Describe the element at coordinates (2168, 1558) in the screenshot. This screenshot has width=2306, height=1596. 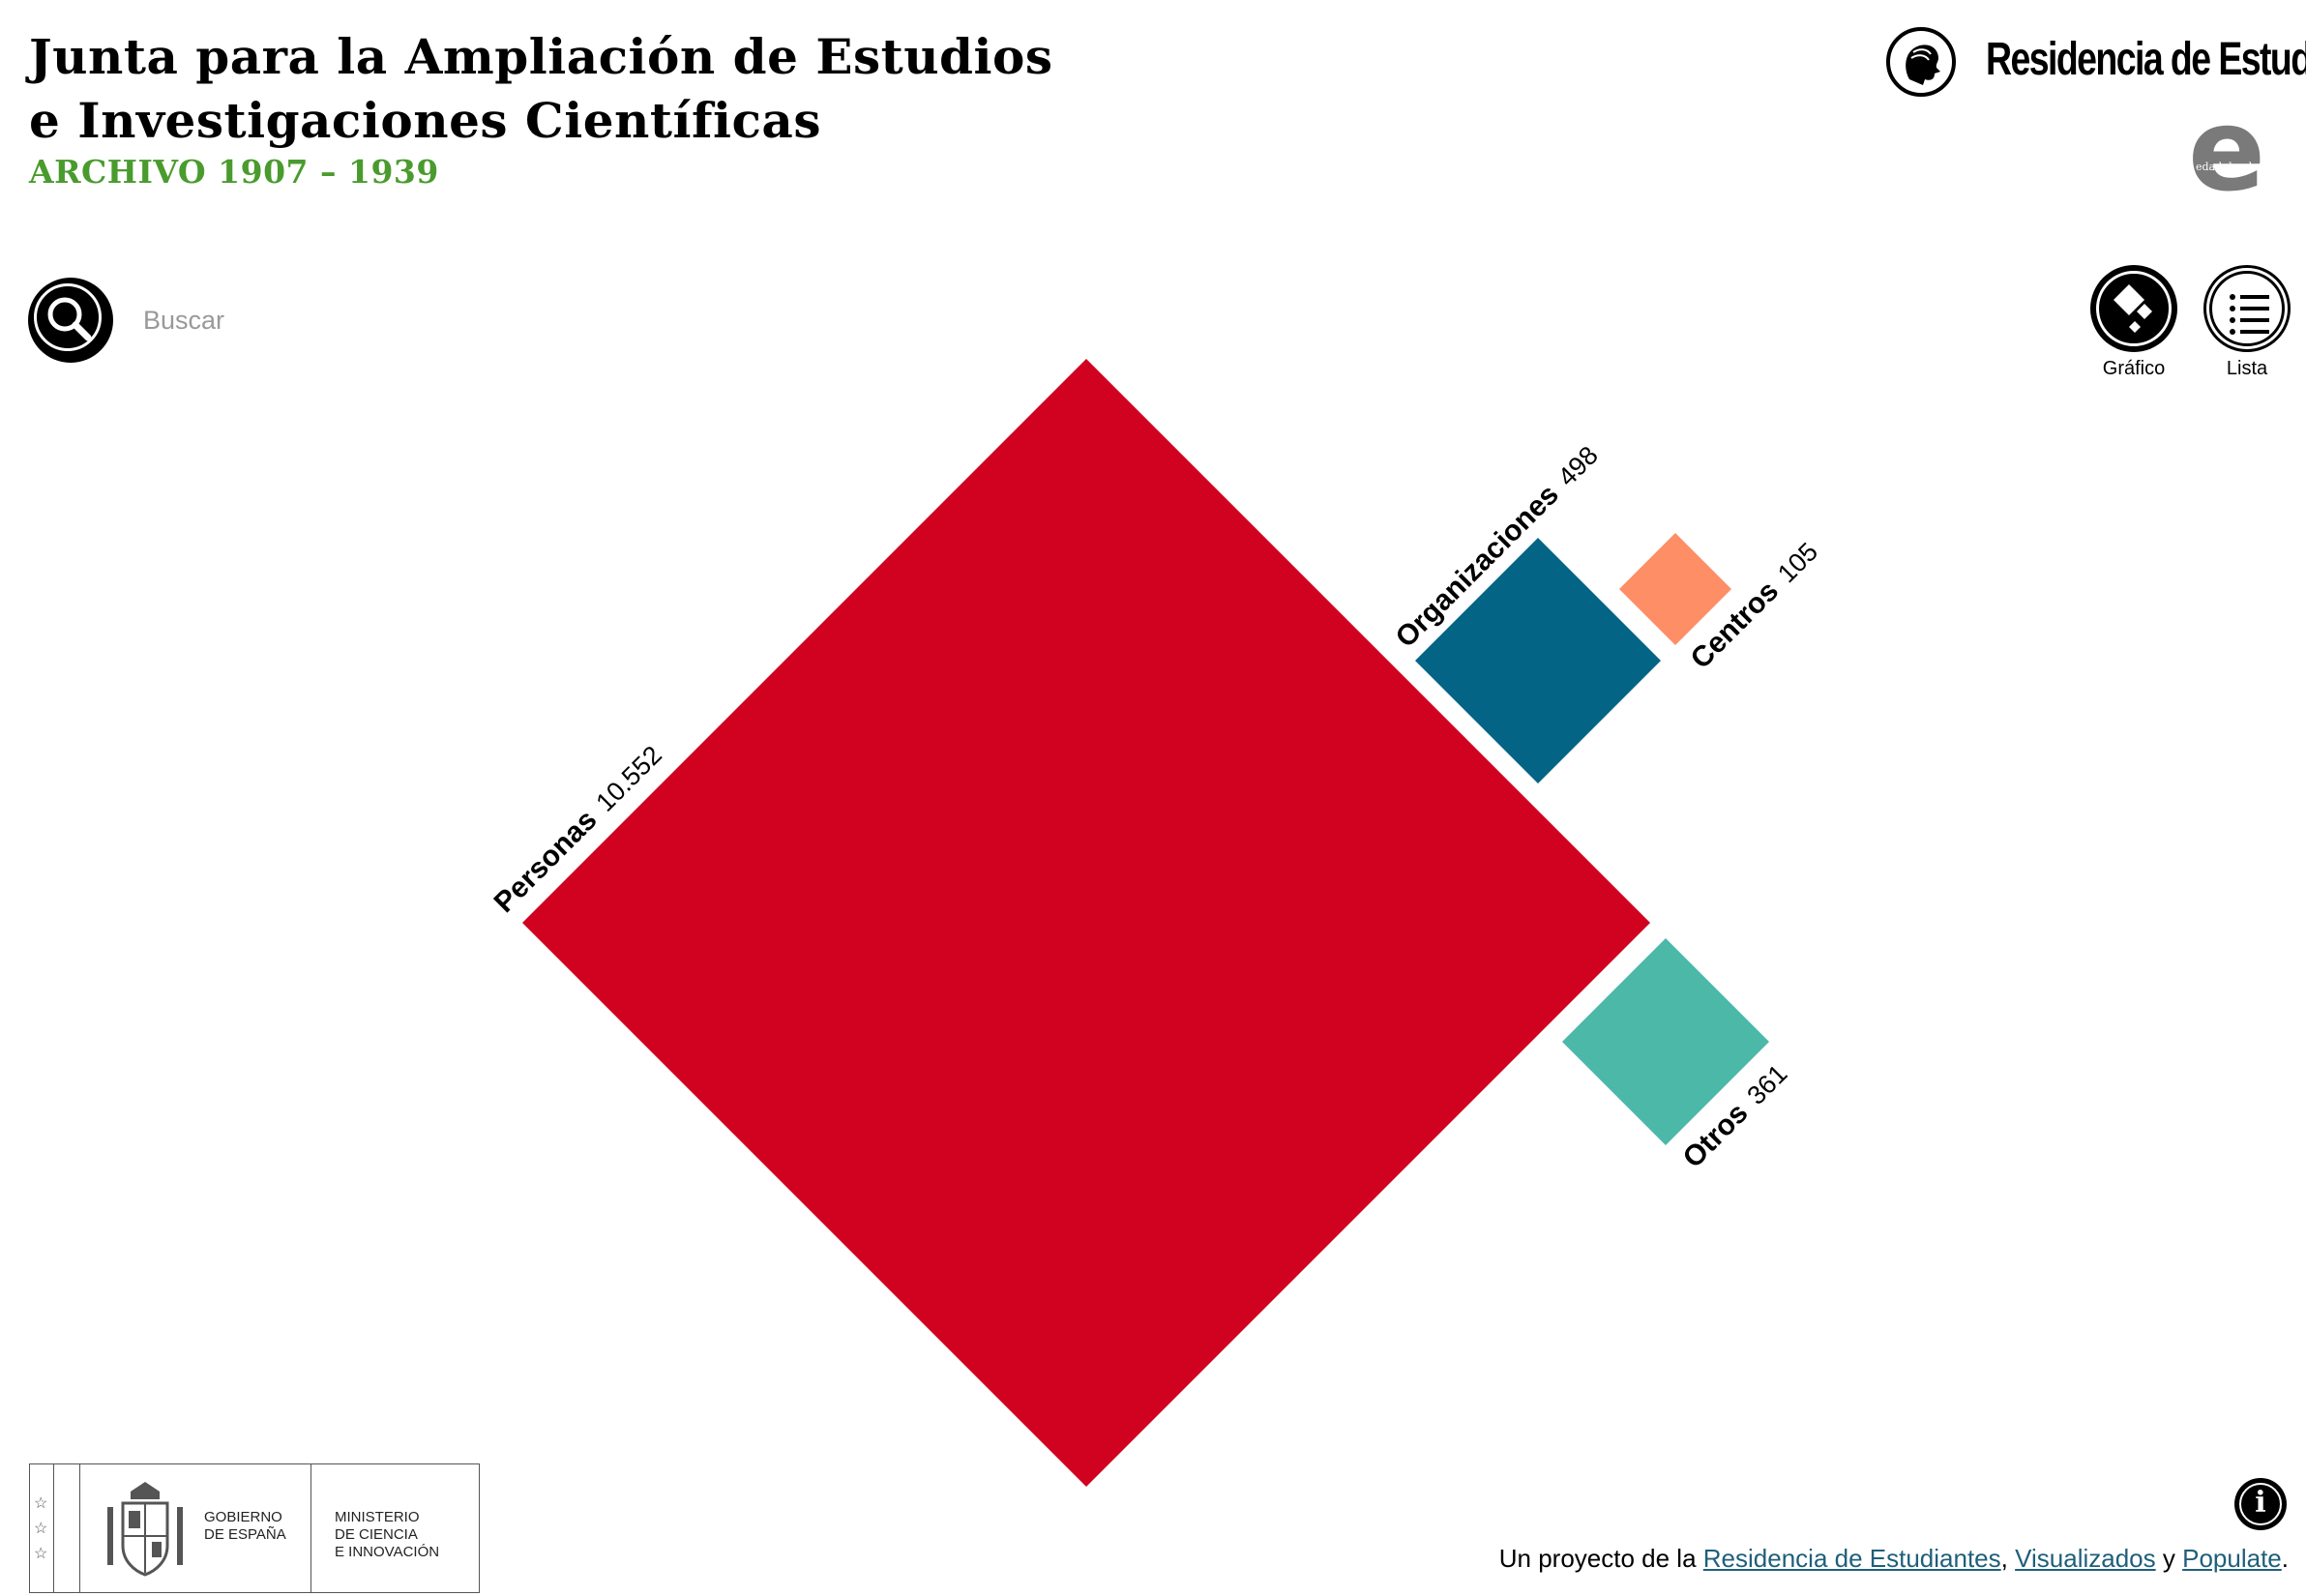
I see `credit-and: y` at that location.